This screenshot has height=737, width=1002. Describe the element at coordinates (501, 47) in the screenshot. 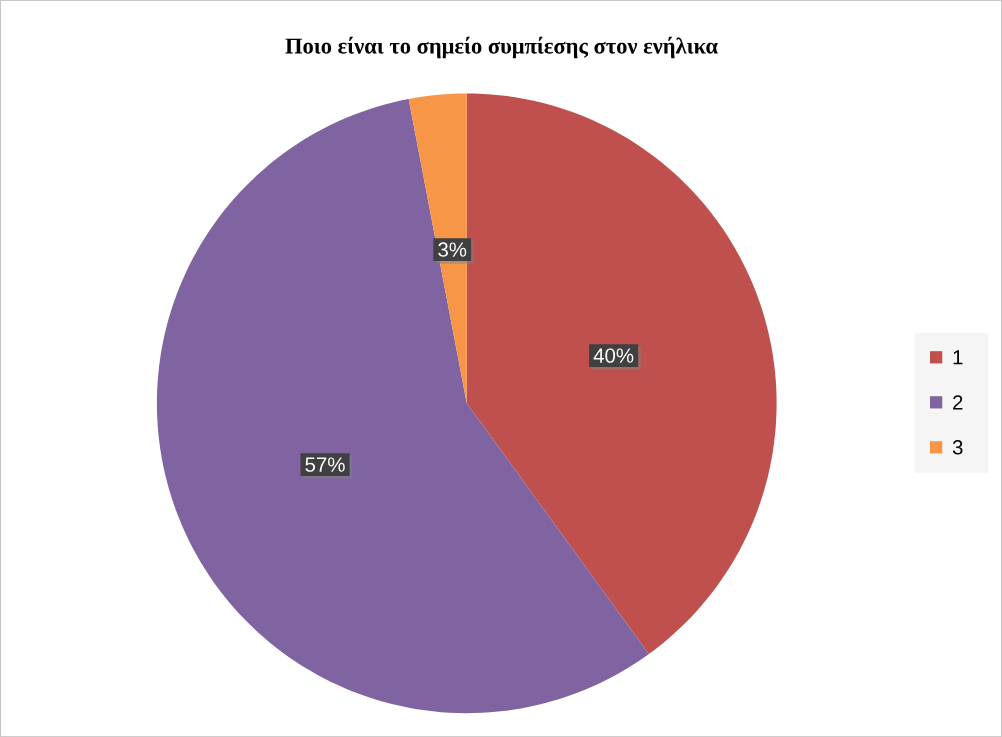

I see `chart-title: Ποιο είναι το σημείο συμπίεσης στον ενήλικα` at that location.